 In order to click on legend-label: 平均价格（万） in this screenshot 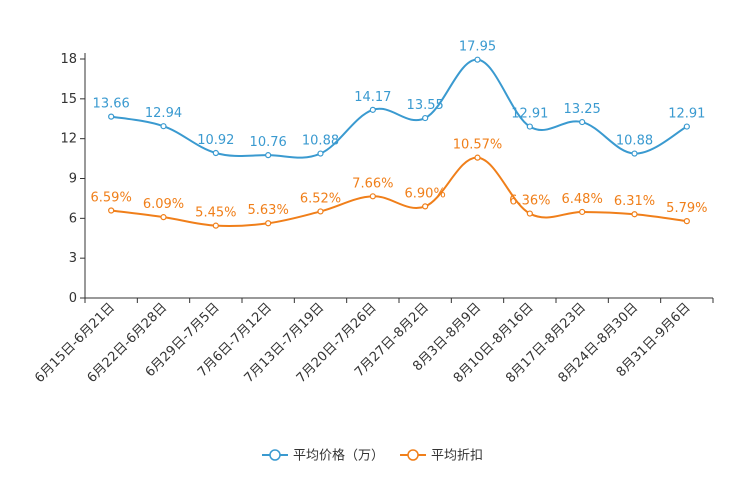, I will do `click(338, 456)`.